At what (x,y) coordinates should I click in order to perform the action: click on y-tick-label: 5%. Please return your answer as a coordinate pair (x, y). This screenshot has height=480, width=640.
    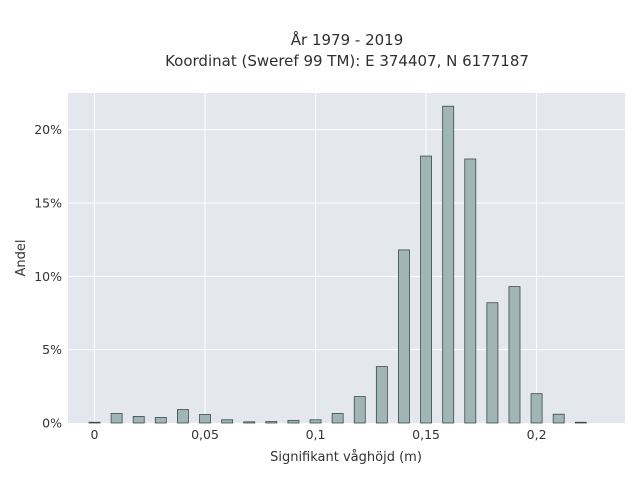
    Looking at the image, I should click on (52, 349).